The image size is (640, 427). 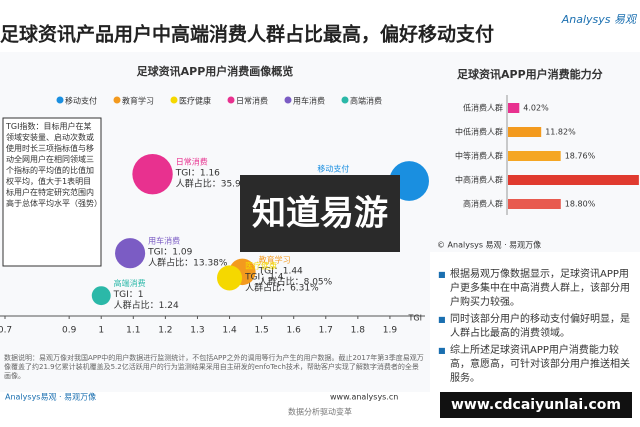 What do you see at coordinates (326, 331) in the screenshot?
I see `x-tick-label: 1.7` at bounding box center [326, 331].